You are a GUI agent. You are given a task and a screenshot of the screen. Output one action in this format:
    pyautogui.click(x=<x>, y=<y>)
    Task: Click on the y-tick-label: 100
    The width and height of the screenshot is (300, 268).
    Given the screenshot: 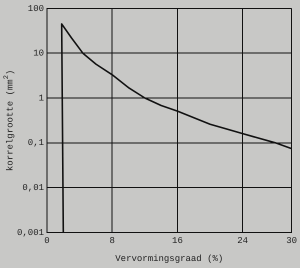 What is the action you would take?
    pyautogui.click(x=36, y=9)
    